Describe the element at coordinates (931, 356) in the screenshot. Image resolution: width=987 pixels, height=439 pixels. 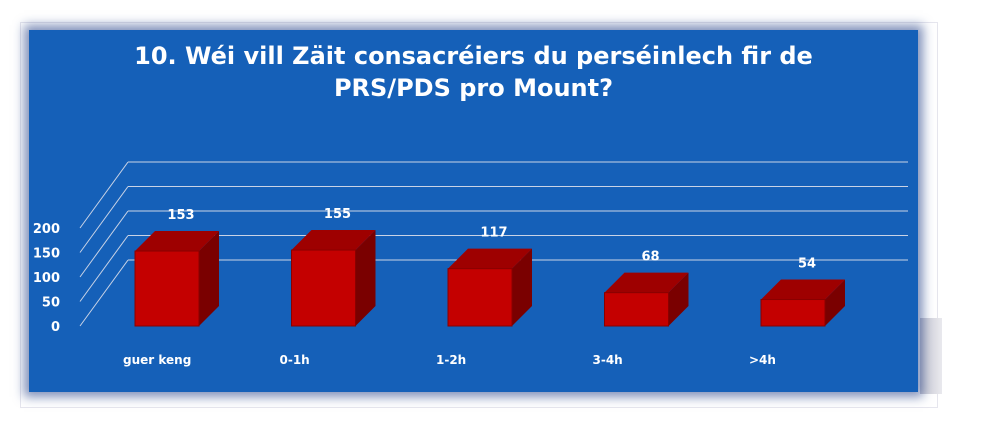
I see `frame-shadow` at that location.